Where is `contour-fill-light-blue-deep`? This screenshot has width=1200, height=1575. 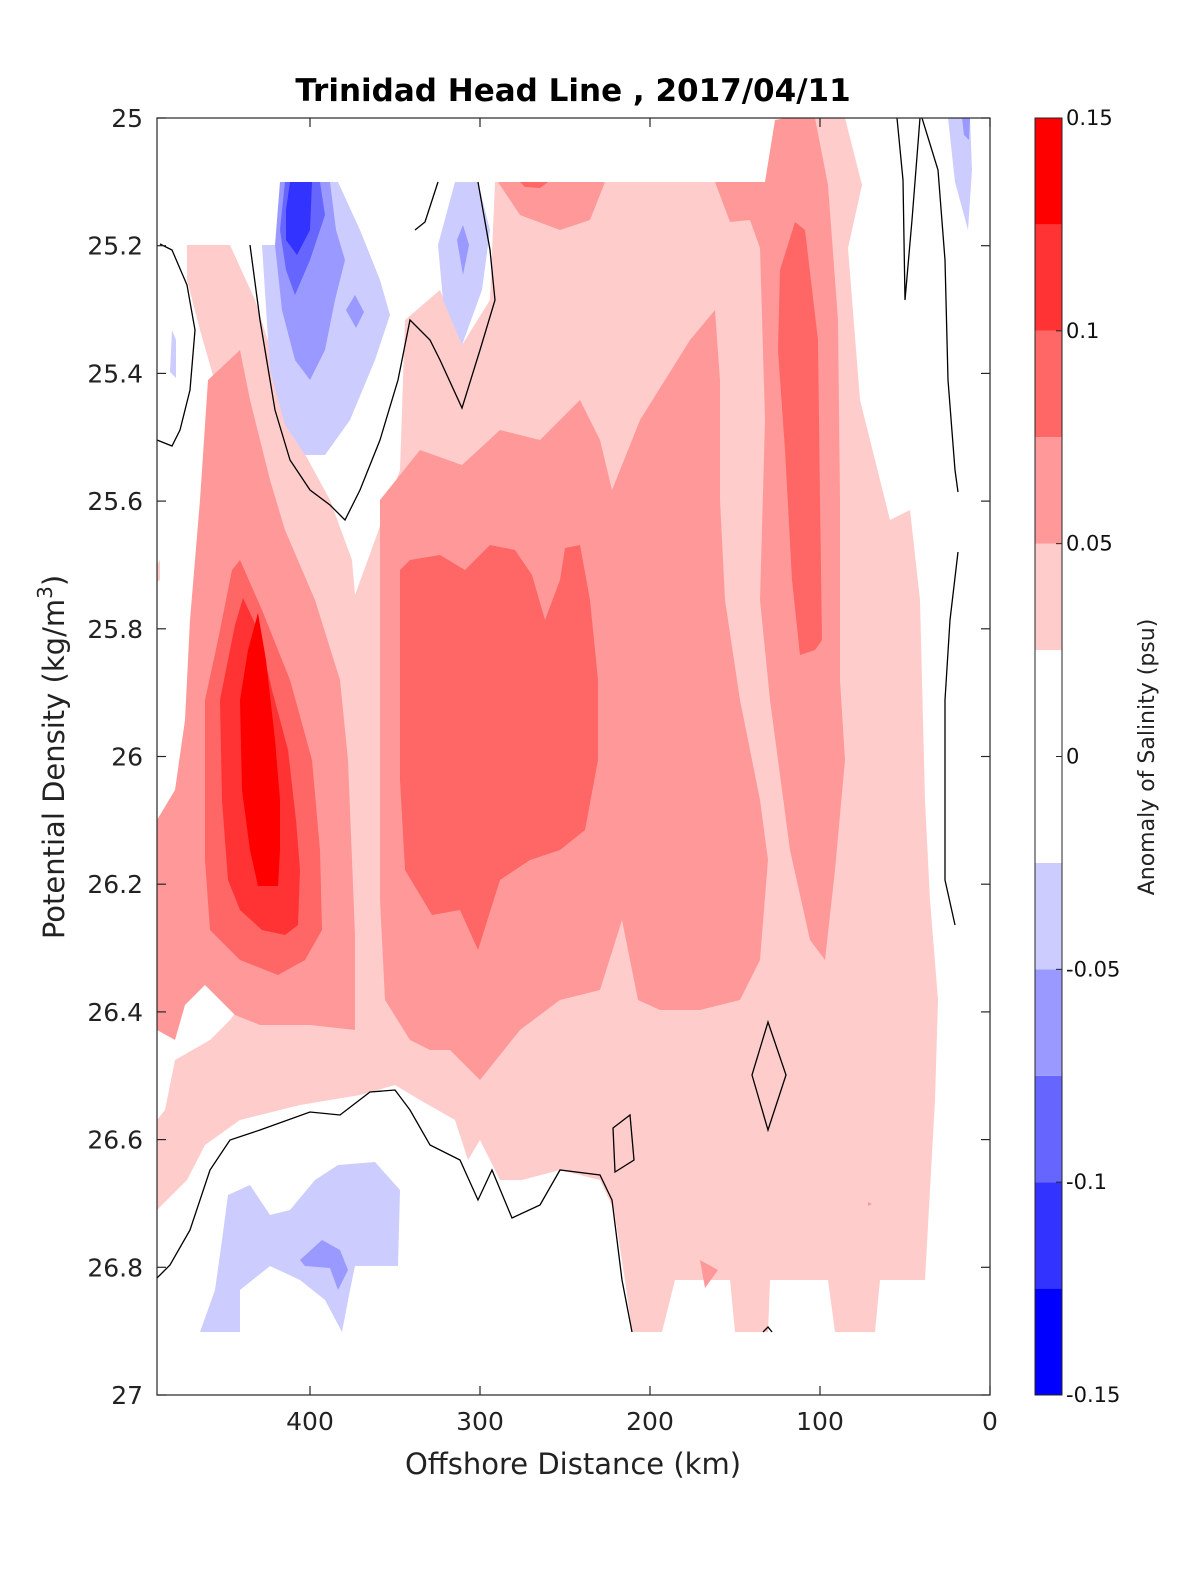 contour-fill-light-blue-deep is located at coordinates (300, 1247).